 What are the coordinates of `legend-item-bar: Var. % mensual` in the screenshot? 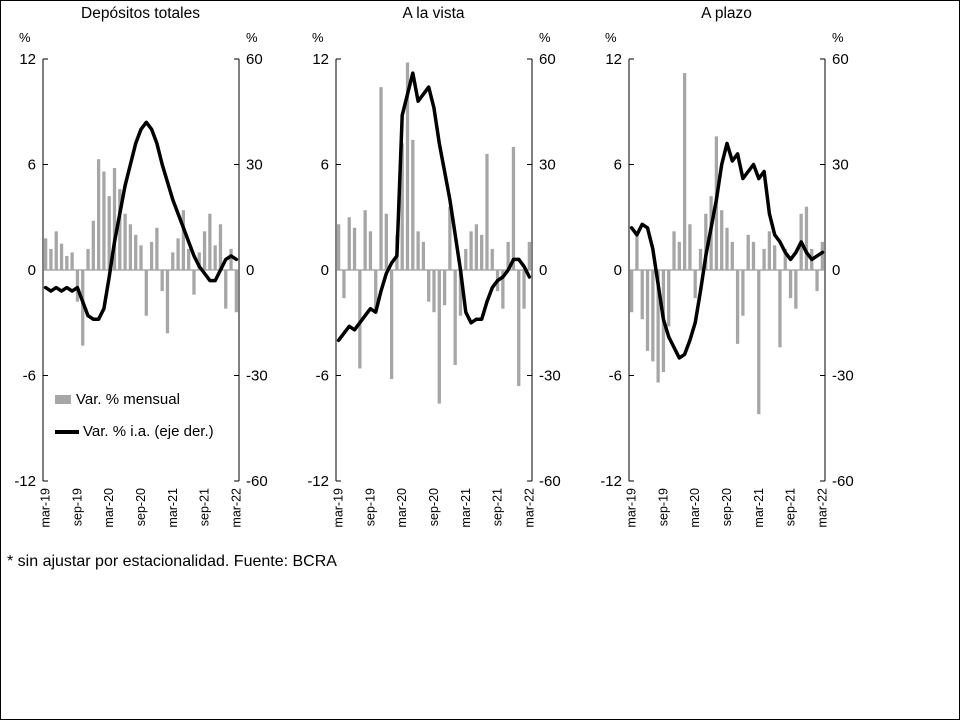 It's located at (134, 399).